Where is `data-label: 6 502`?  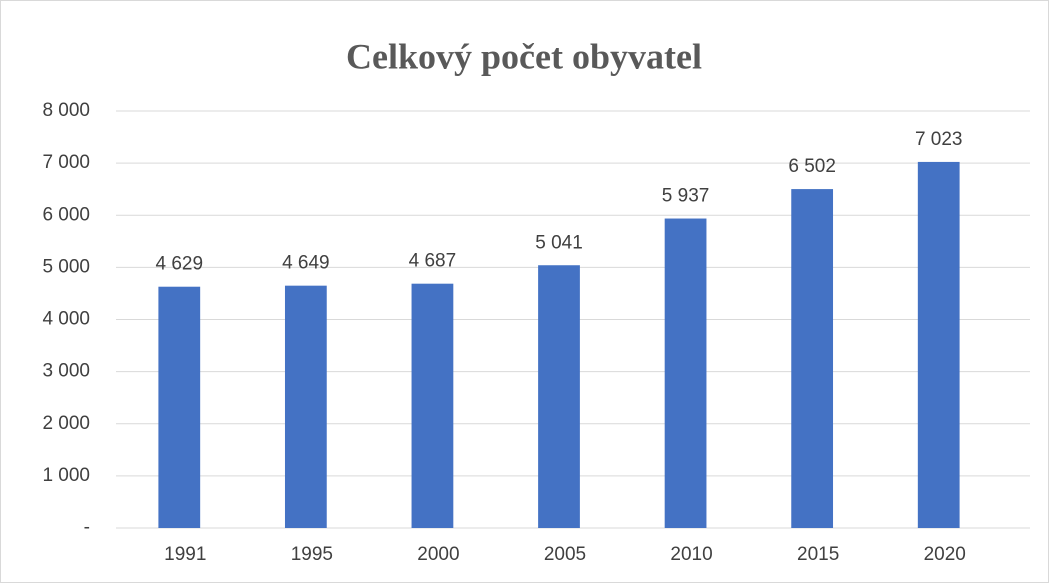
data-label: 6 502 is located at coordinates (812, 166).